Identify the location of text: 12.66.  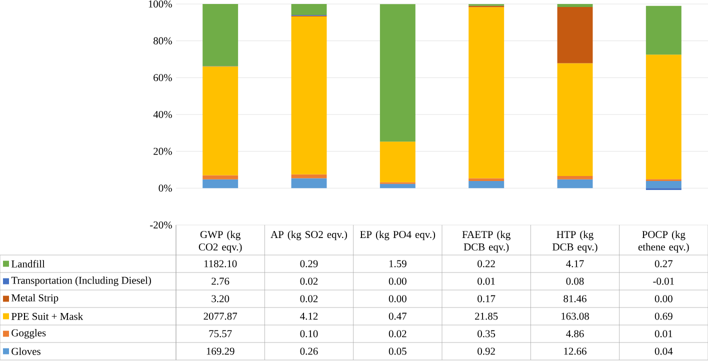
(575, 351).